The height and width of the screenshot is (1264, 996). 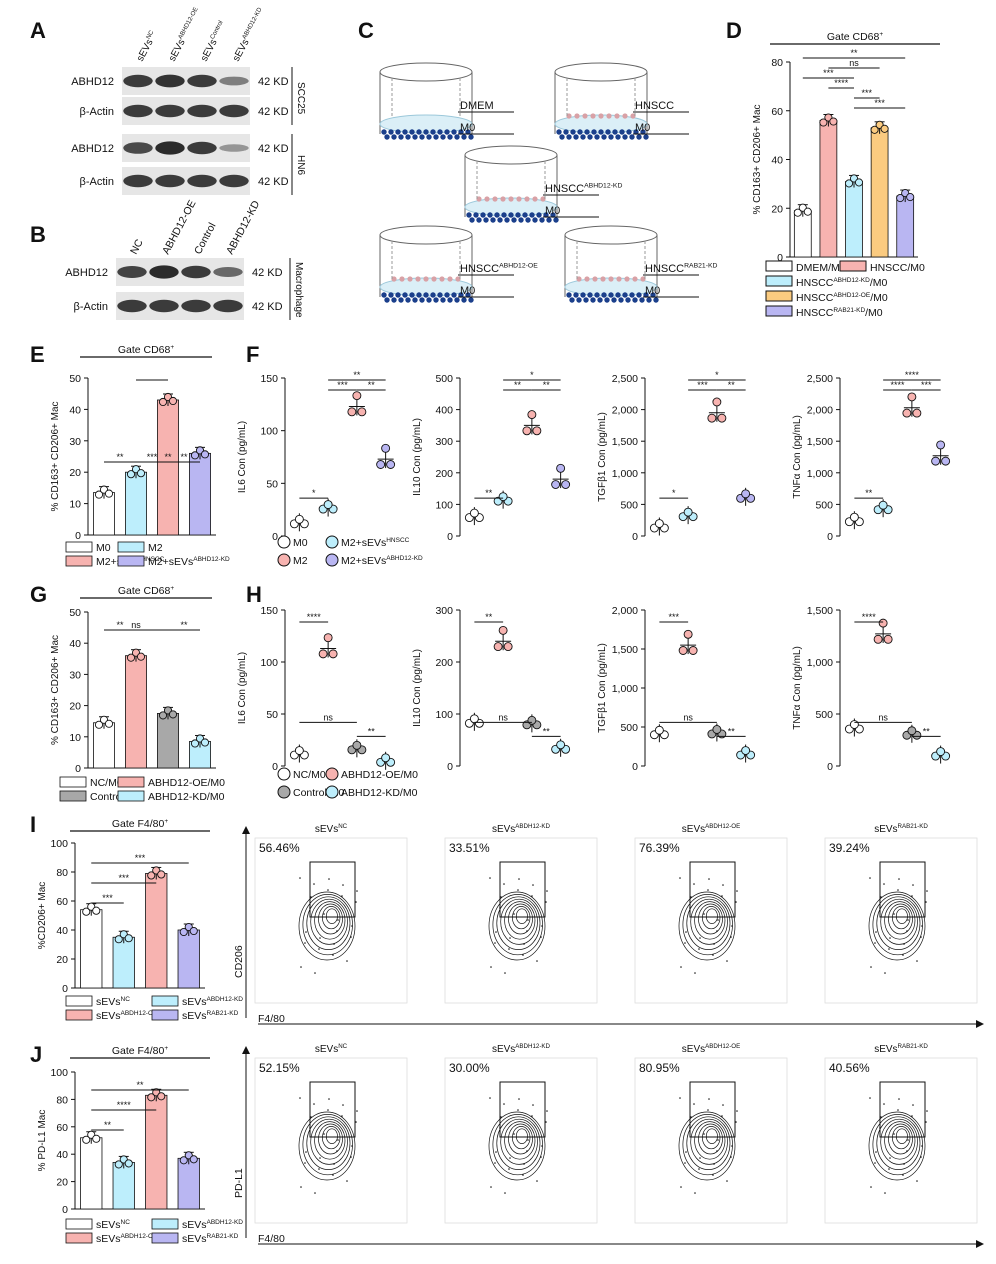 What do you see at coordinates (140, 824) in the screenshot?
I see `i-gate: Gate F4/80+` at bounding box center [140, 824].